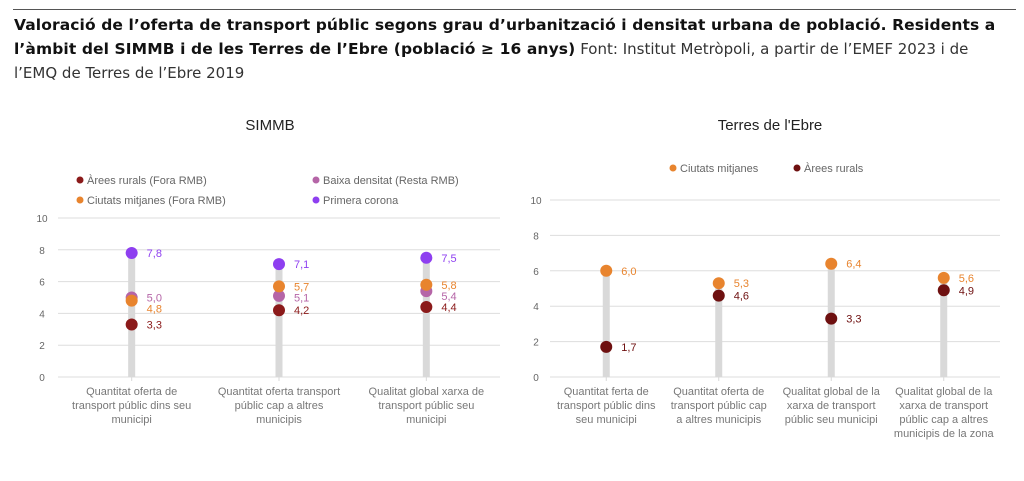 The width and height of the screenshot is (1024, 481). I want to click on ebre-data-label: 6,0, so click(628, 272).